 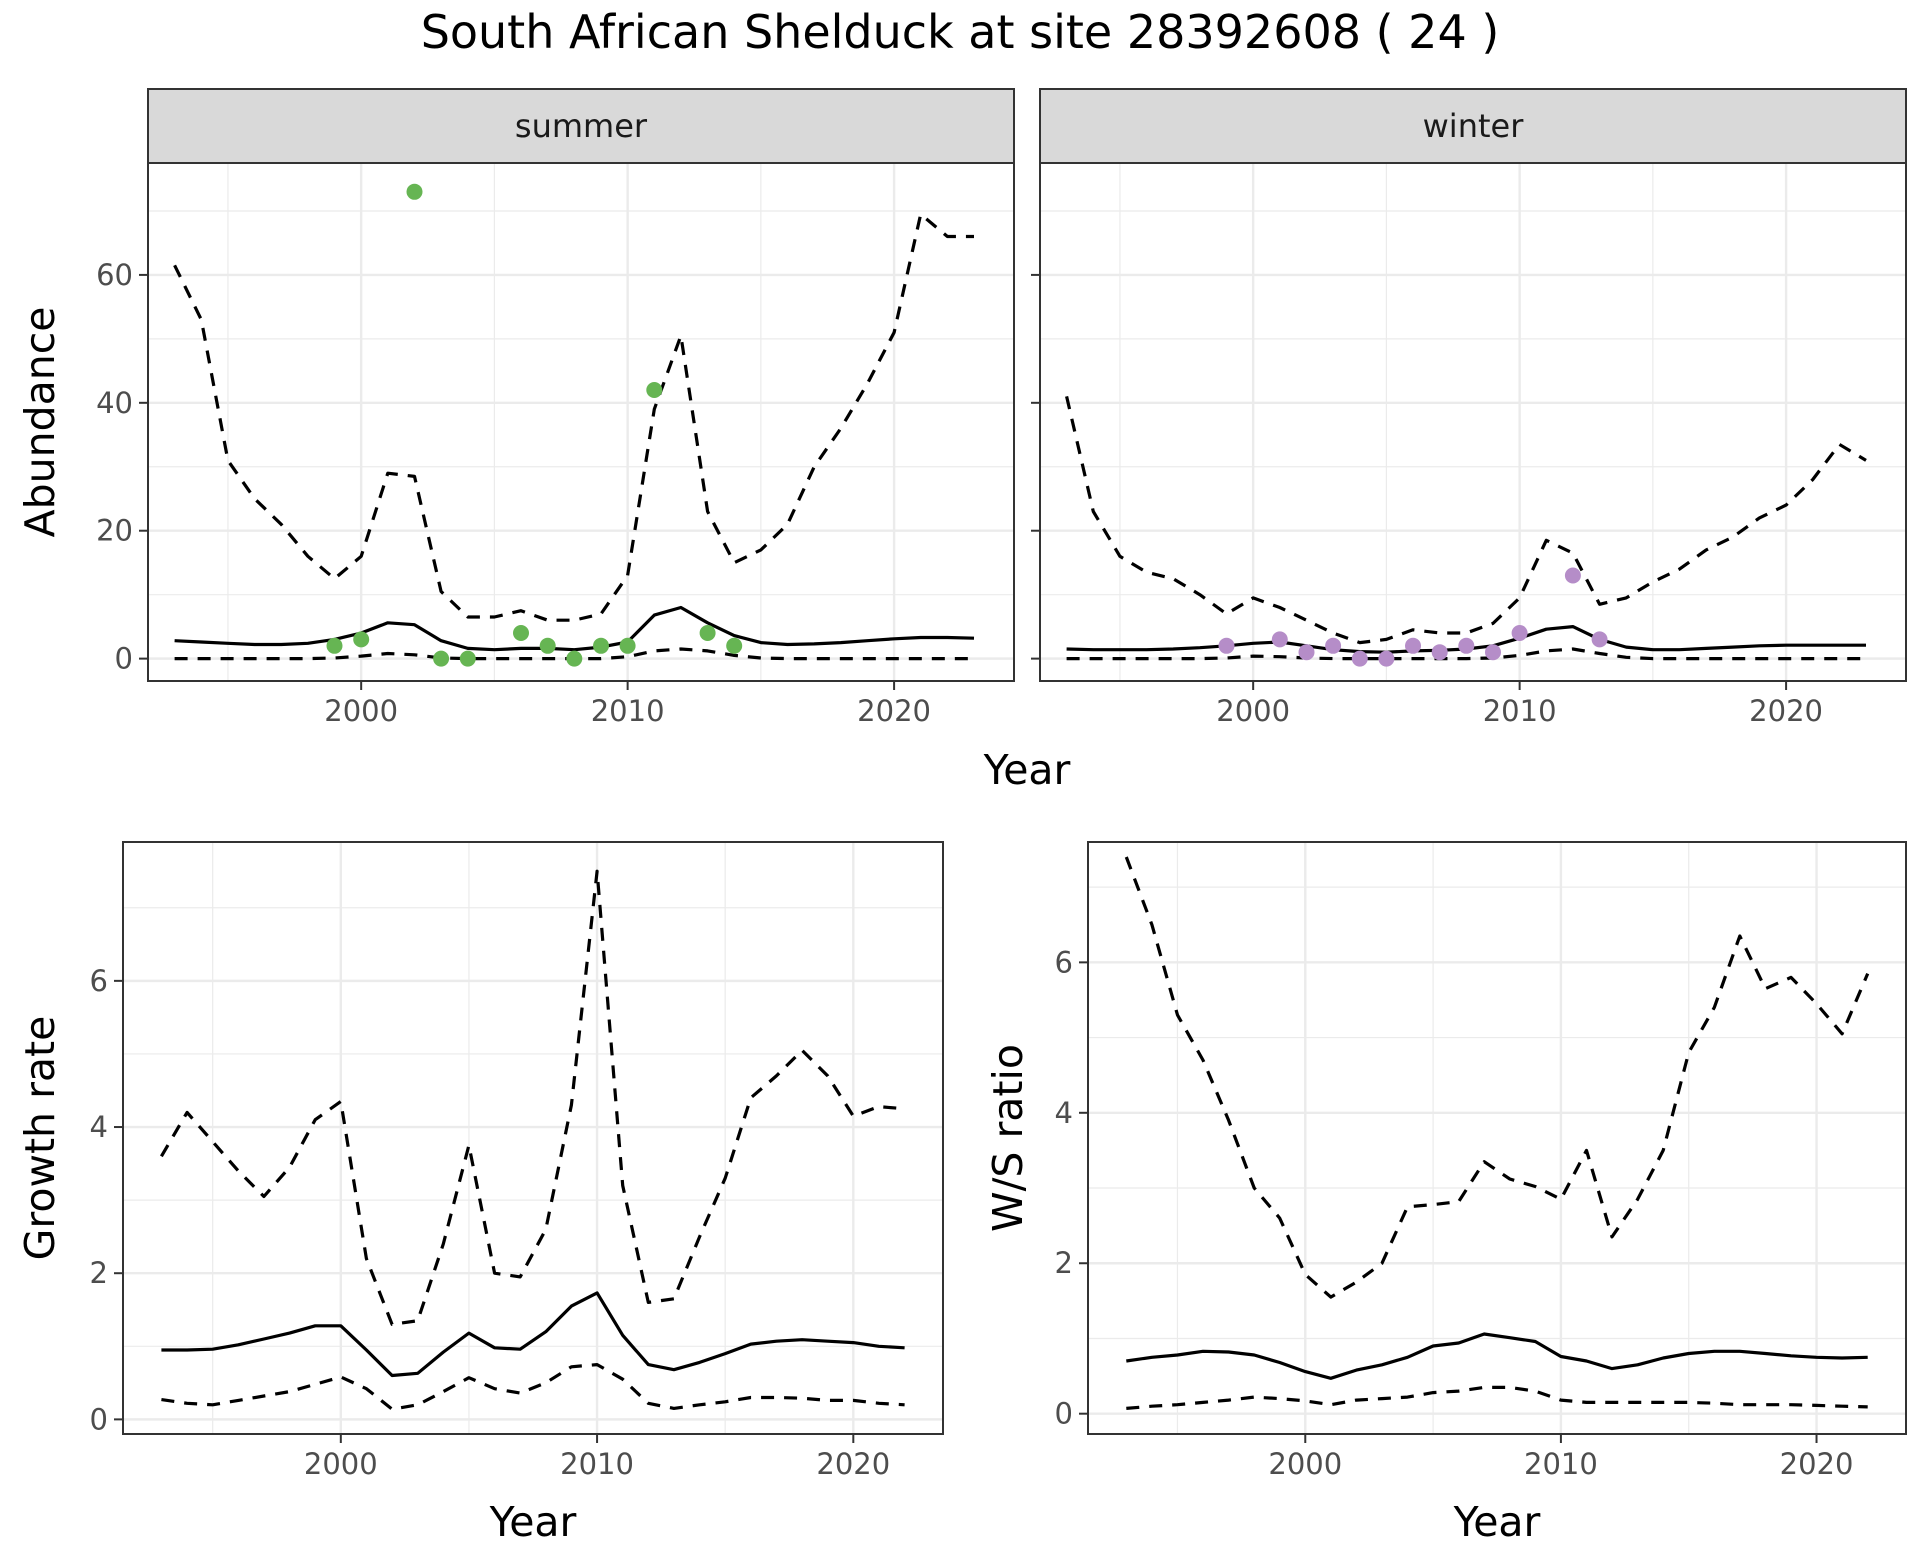 I want to click on ws-y-axis-title: W/S ratio, so click(x=1008, y=1138).